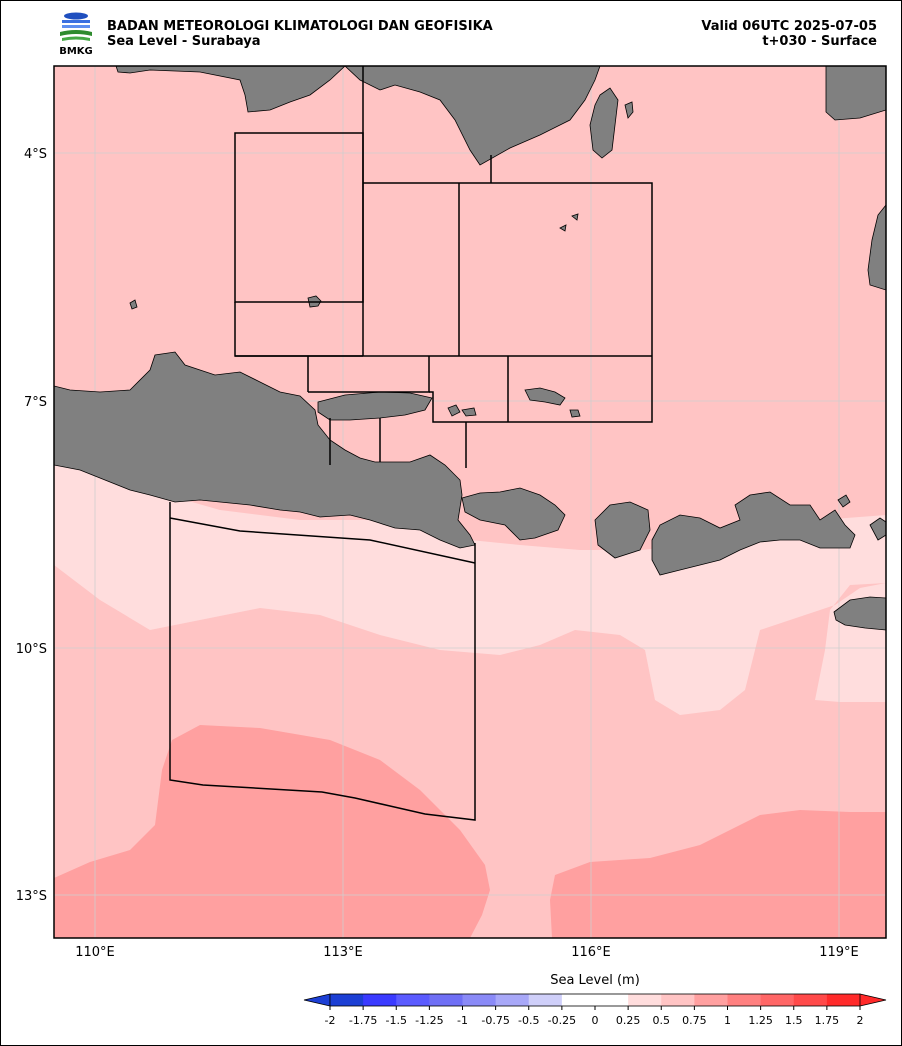 This screenshot has height=1046, width=902. I want to click on colorbar-tick-label: -0.5, so click(528, 1020).